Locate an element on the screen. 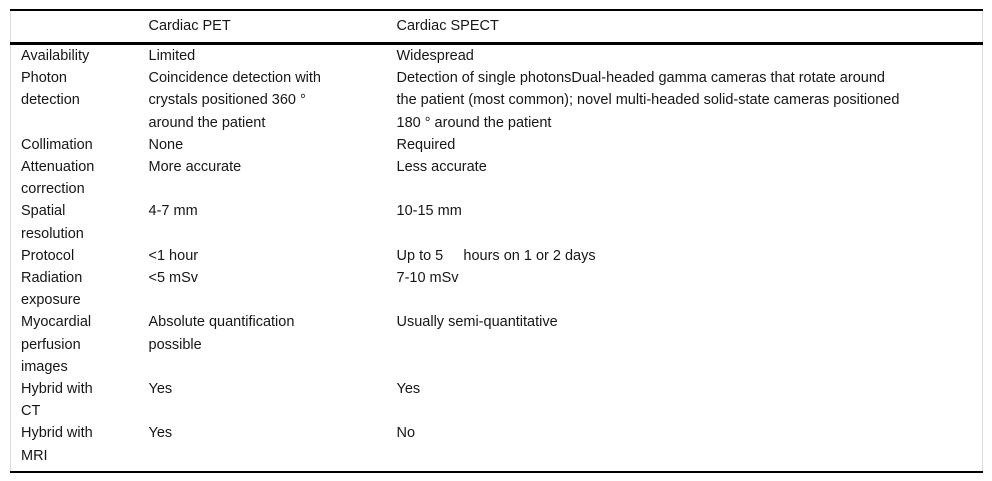  table-row-hybrid-with-ct: Hybrid with CT Yes Yes is located at coordinates (497, 400).